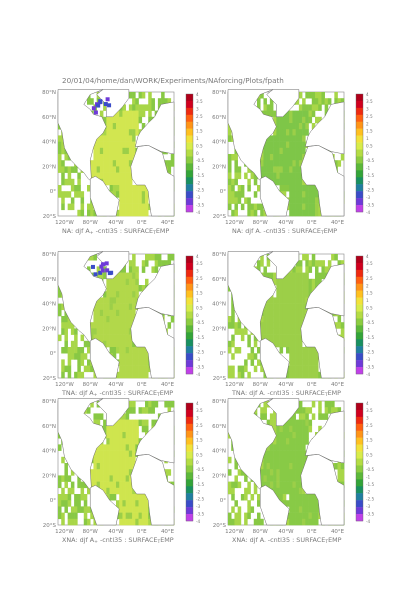 The width and height of the screenshot is (416, 589). I want to click on colorbar-tick-label: 4, so click(197, 94).